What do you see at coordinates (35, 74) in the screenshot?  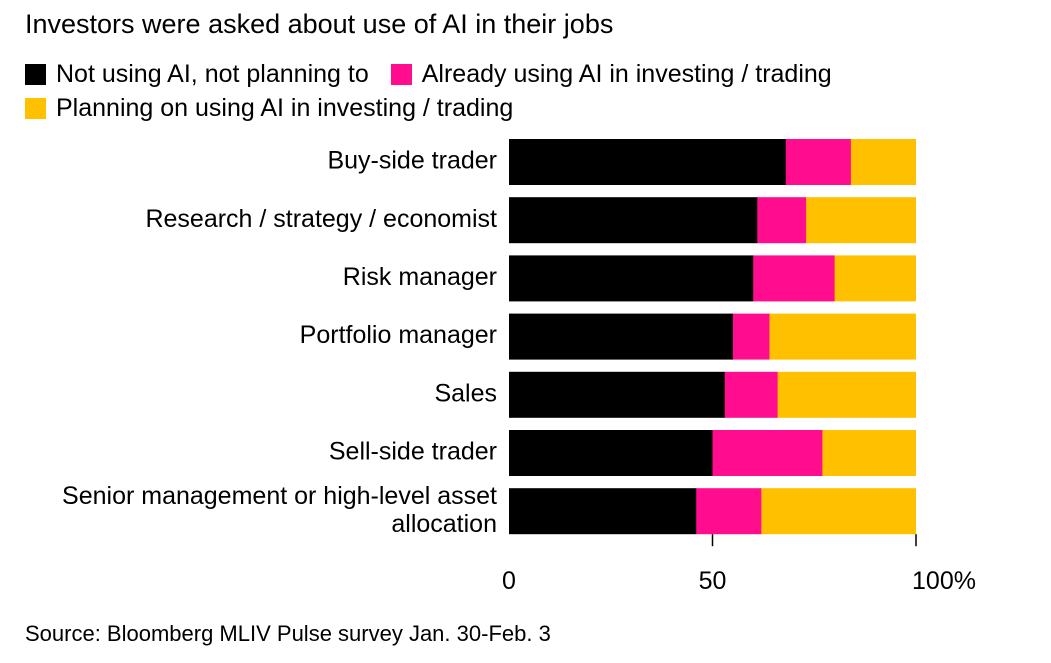 I see `legend-swatch-not-using` at bounding box center [35, 74].